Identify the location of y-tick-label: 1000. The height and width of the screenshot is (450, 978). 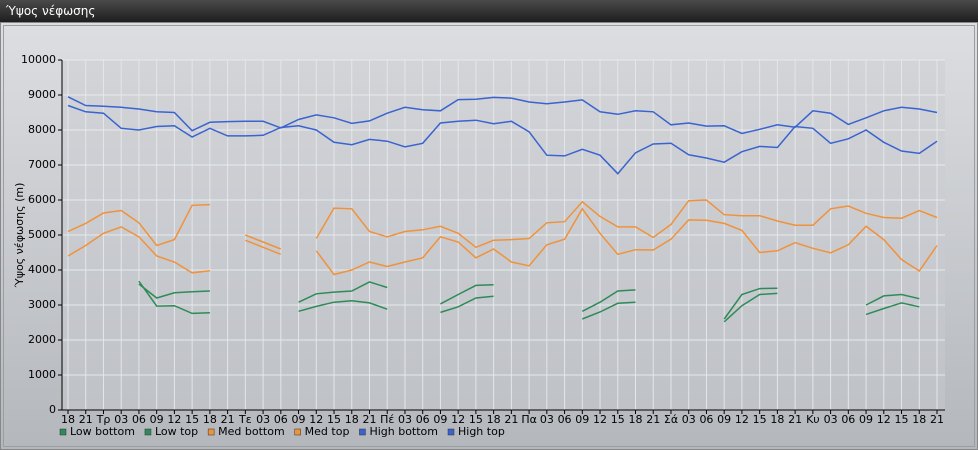
(42, 374).